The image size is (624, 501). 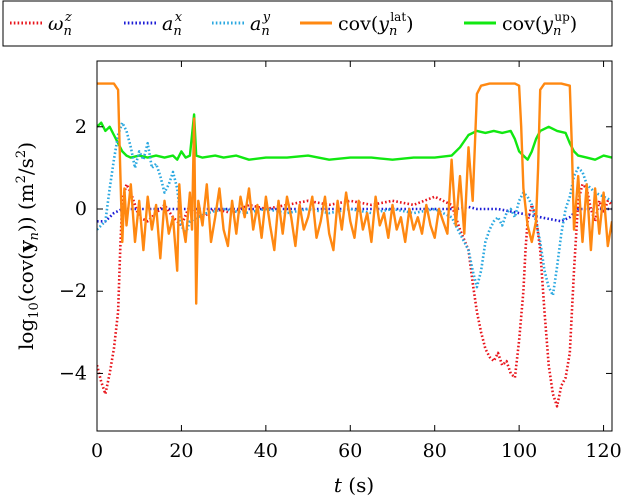 I want to click on y-tick-label: 0, so click(x=81, y=209).